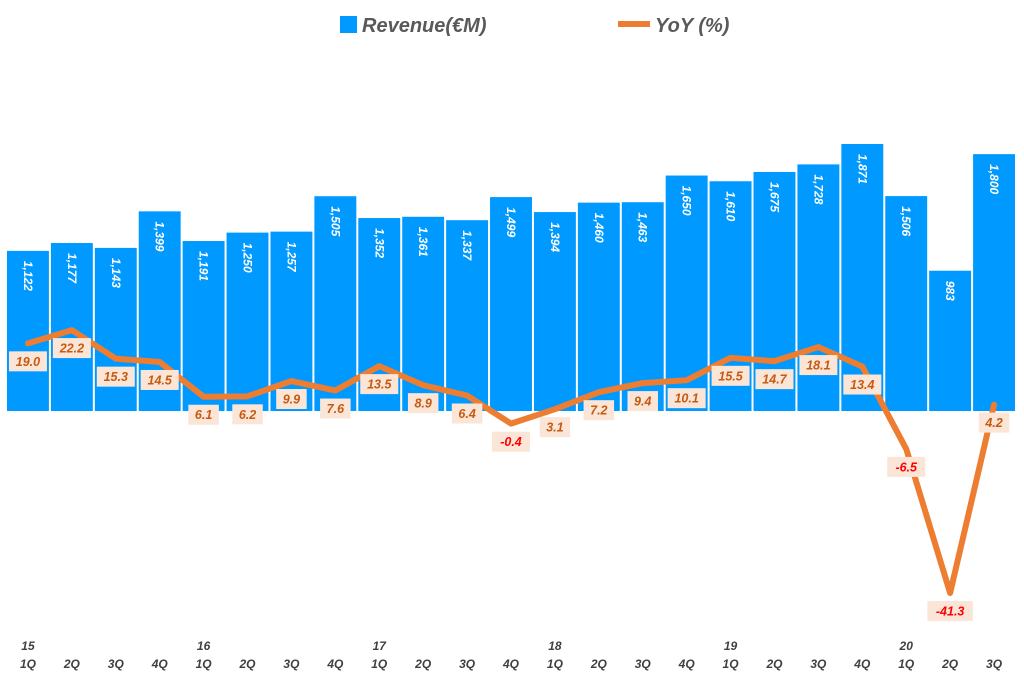 The height and width of the screenshot is (682, 1024). What do you see at coordinates (380, 646) in the screenshot?
I see `x-year-label: 17` at bounding box center [380, 646].